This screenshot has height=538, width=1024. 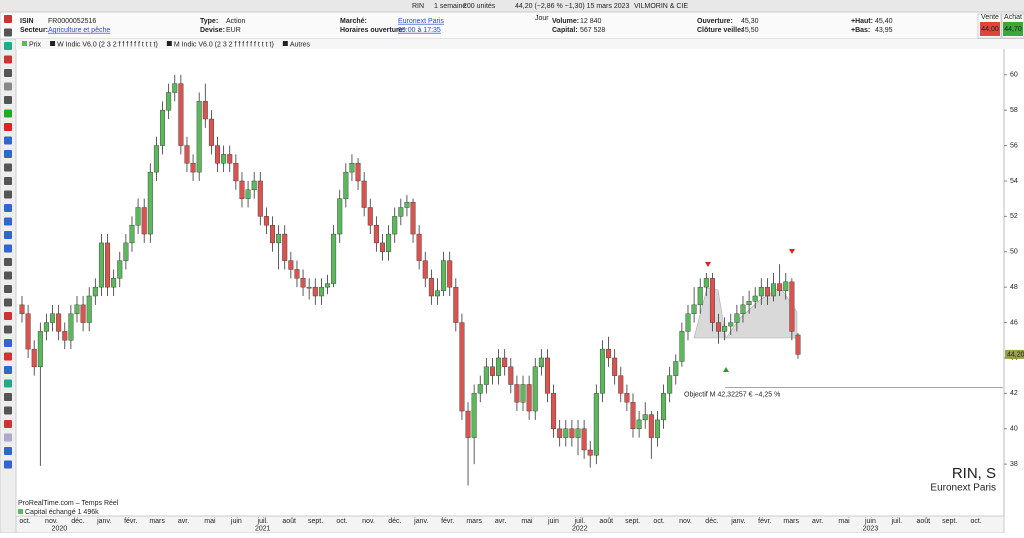 What do you see at coordinates (27, 21) in the screenshot?
I see `field-label: ISIN` at bounding box center [27, 21].